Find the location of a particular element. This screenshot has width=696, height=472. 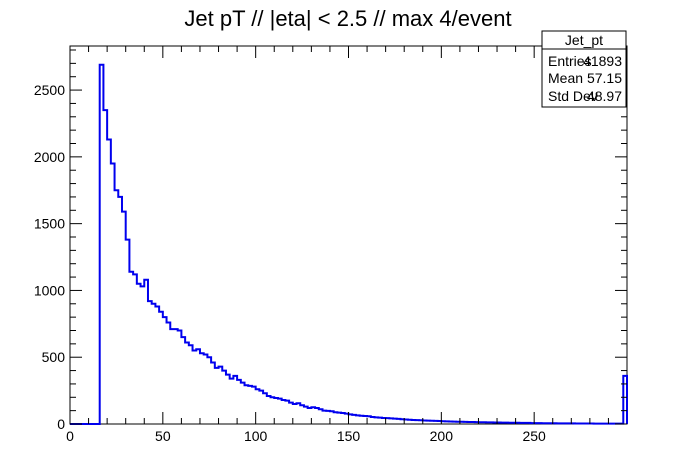

stats-mean-label: Mean is located at coordinates (565, 78).